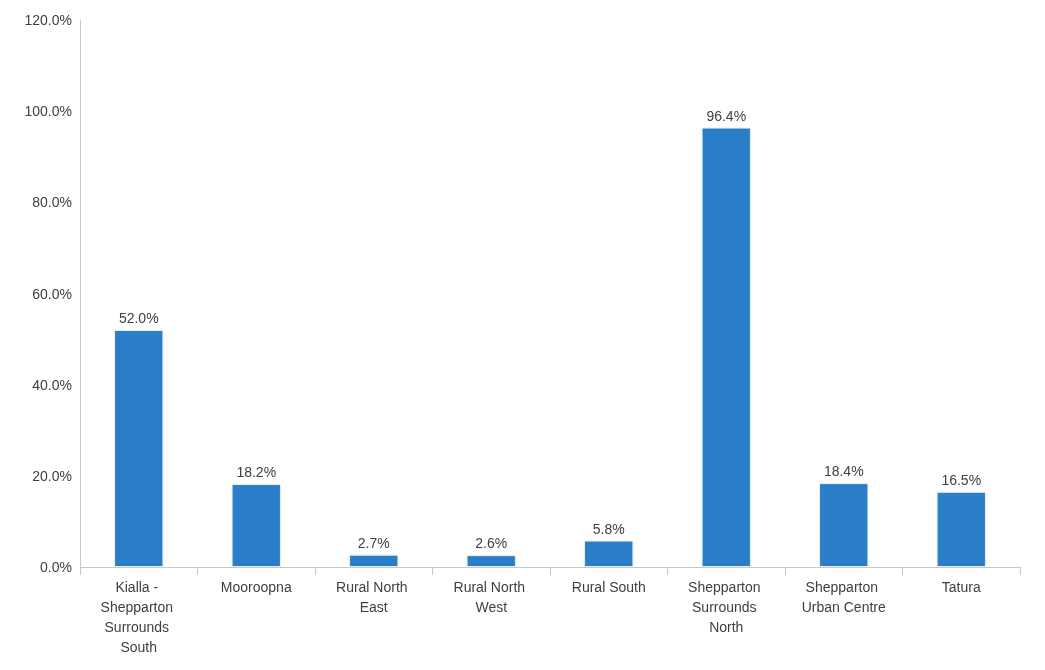 The height and width of the screenshot is (670, 1045). I want to click on x-tick-label: Tatura, so click(961, 587).